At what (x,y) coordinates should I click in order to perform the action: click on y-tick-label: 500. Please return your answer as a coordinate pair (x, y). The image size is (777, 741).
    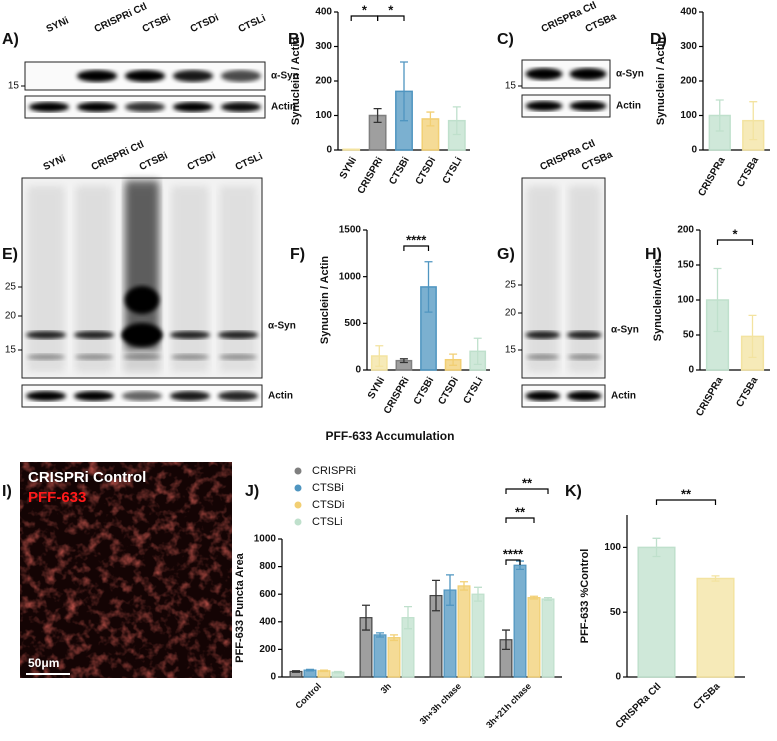
    Looking at the image, I should click on (352, 323).